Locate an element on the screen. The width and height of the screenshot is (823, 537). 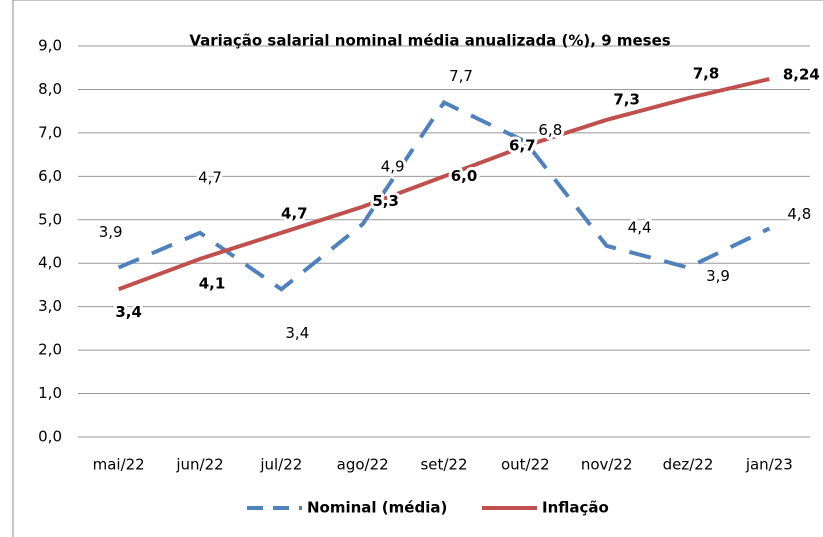
legend-label: Nominal (média) is located at coordinates (377, 508).